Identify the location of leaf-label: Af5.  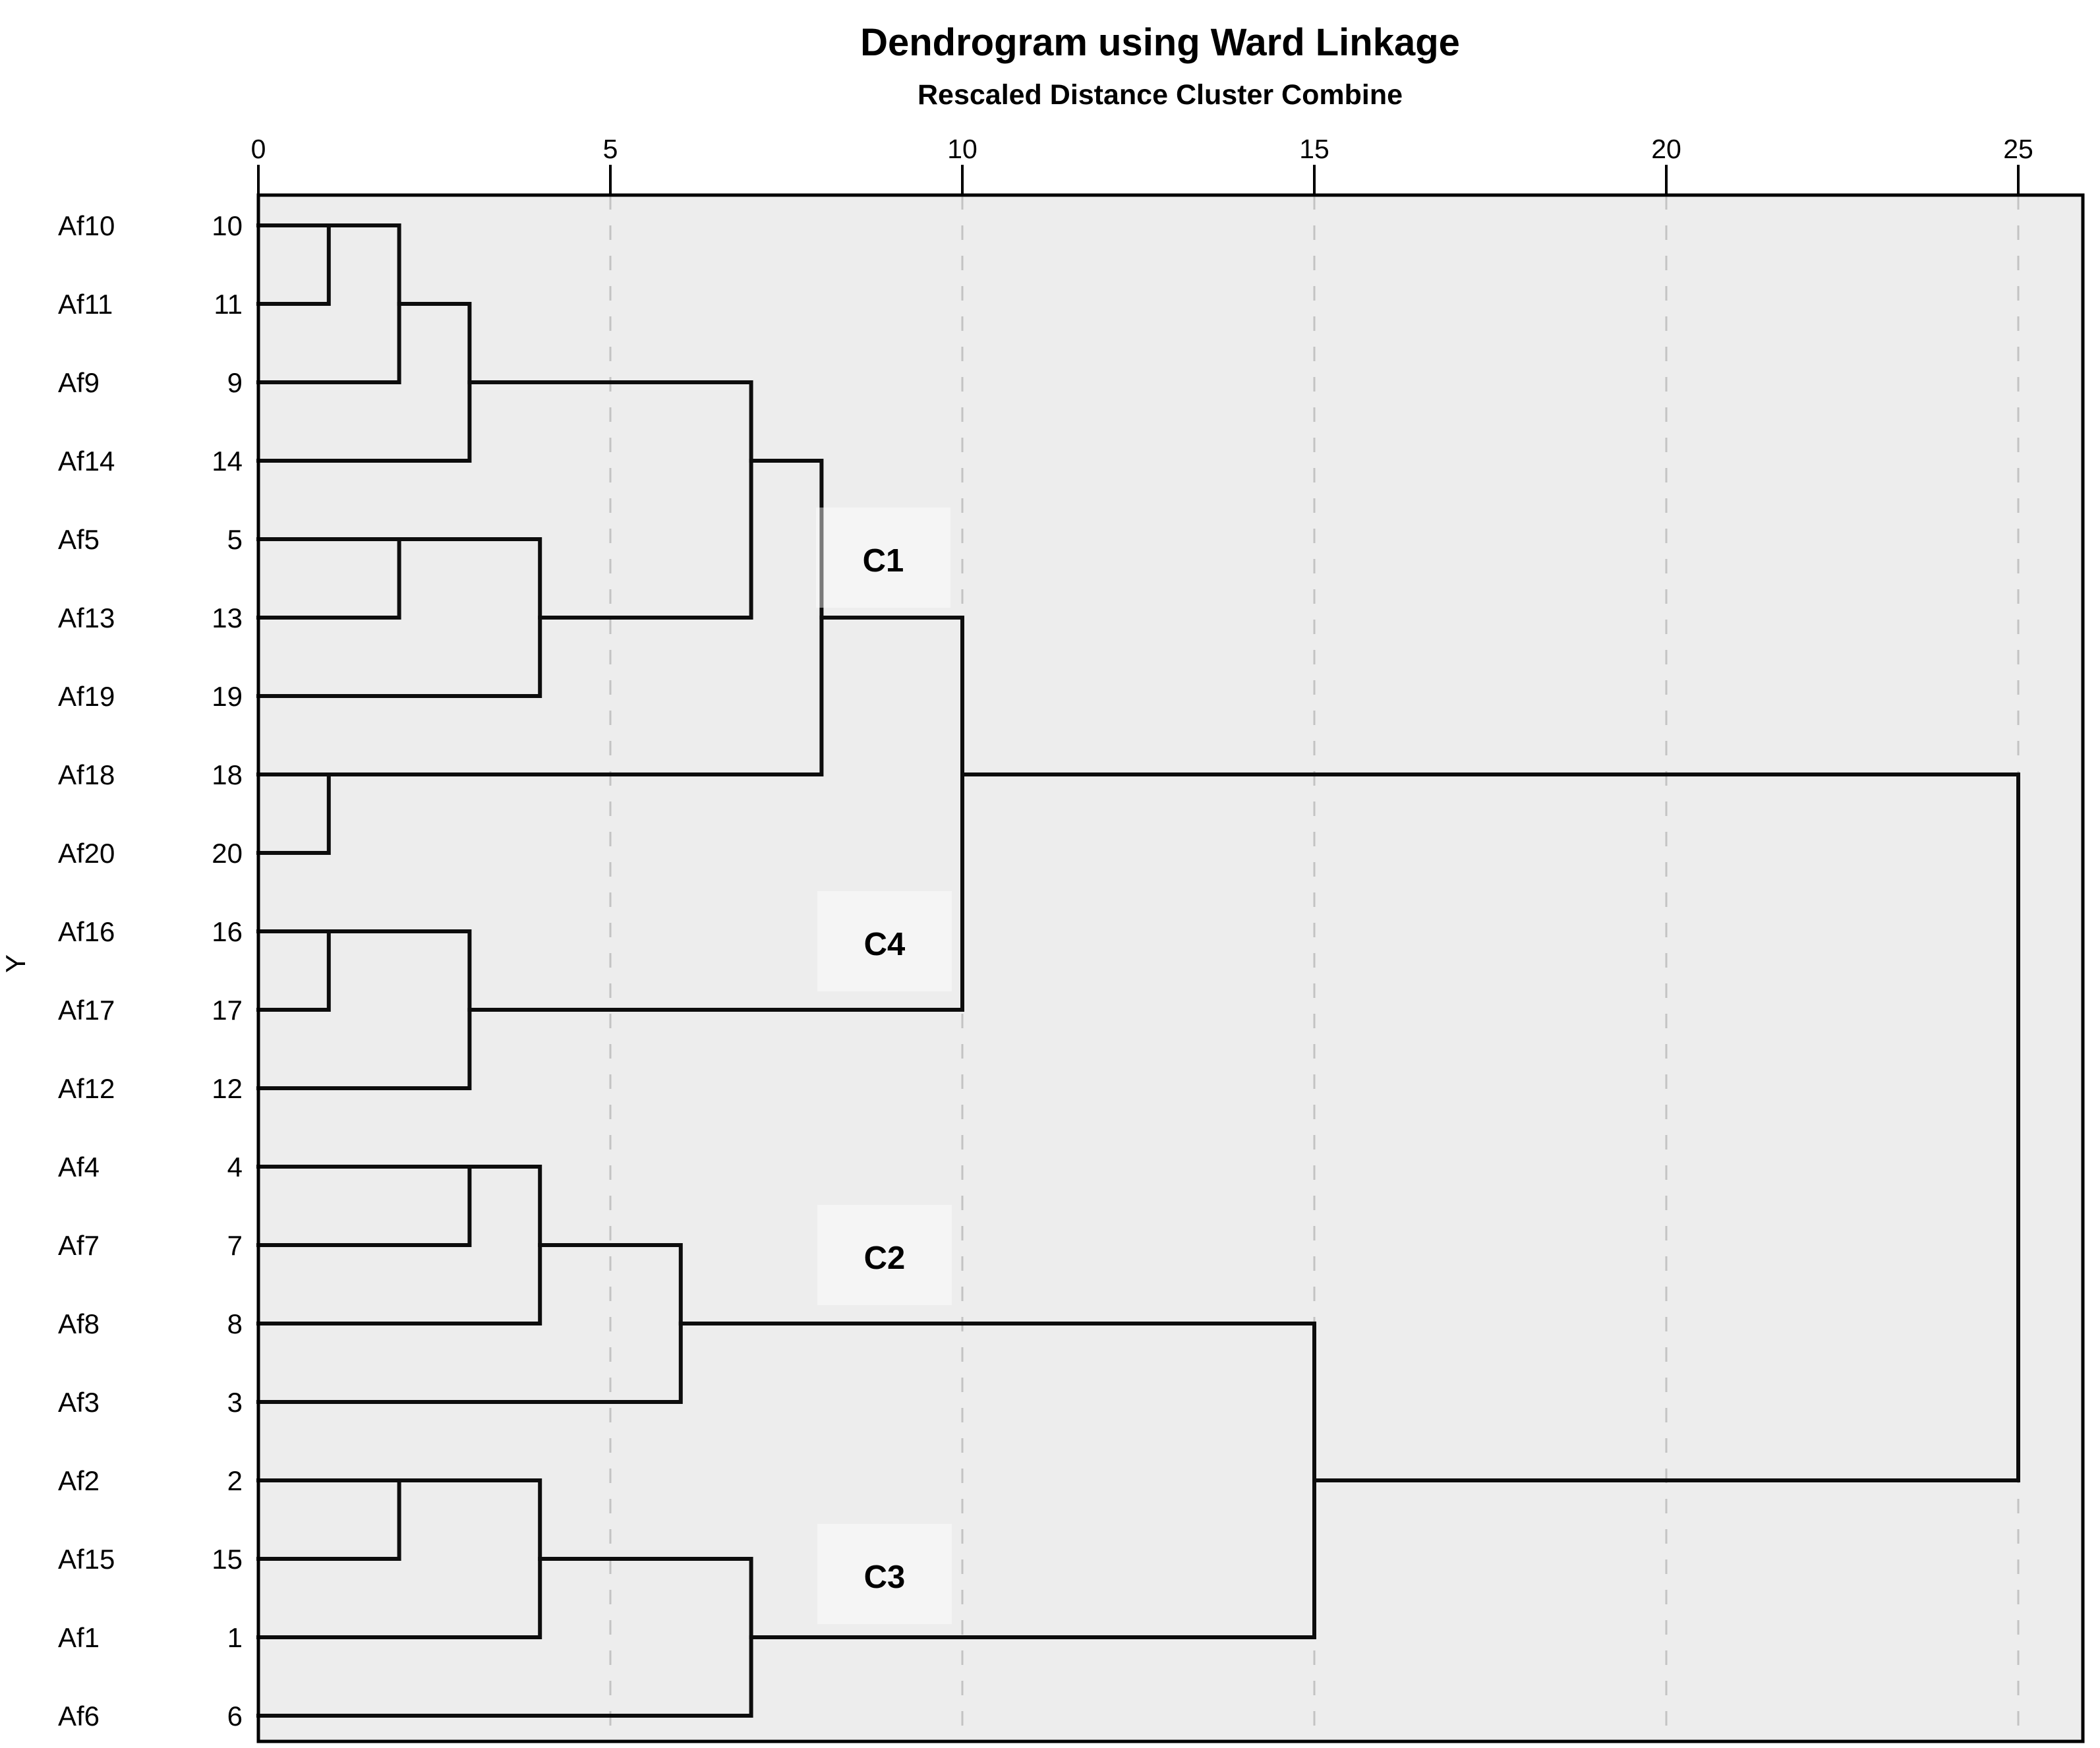
(79, 539).